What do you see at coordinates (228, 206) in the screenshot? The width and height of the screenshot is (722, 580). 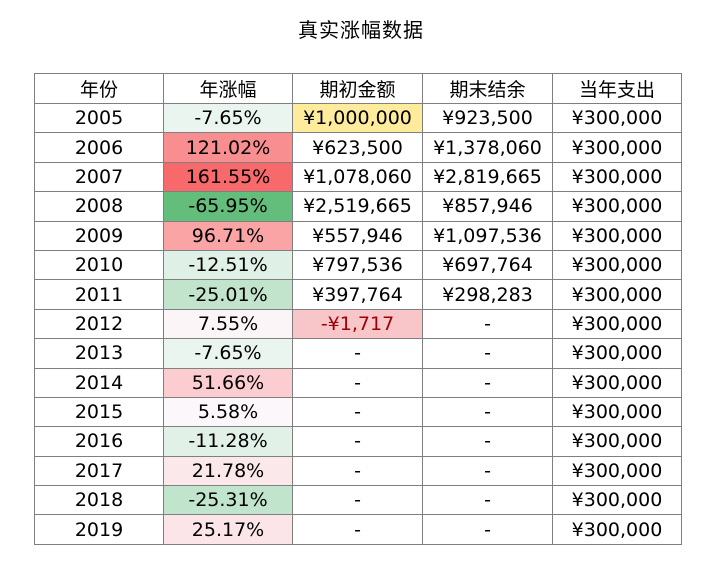 I see `cell-annual-growth: -65.95%` at bounding box center [228, 206].